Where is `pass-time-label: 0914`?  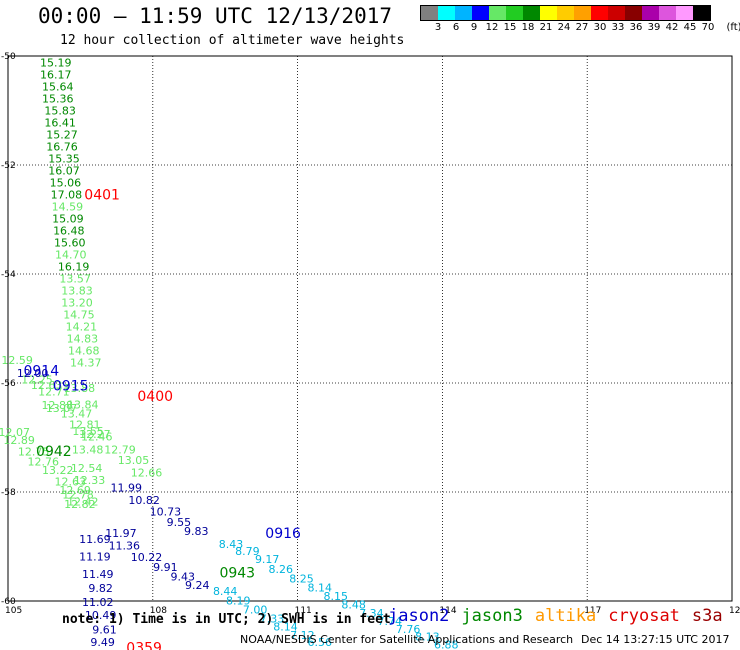
pass-time-label: 0914 is located at coordinates (41, 371).